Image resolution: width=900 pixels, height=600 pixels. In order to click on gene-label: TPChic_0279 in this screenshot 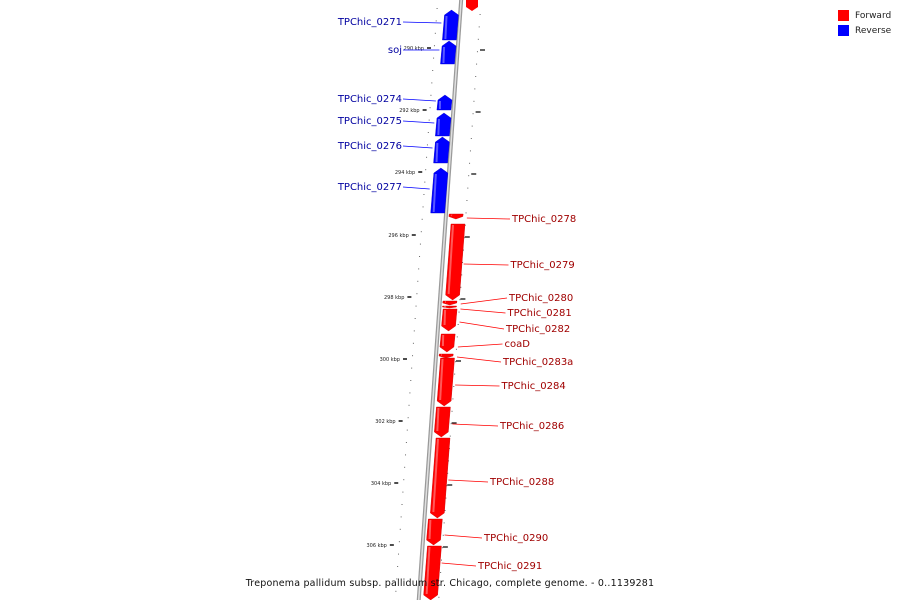, I will do `click(542, 265)`.